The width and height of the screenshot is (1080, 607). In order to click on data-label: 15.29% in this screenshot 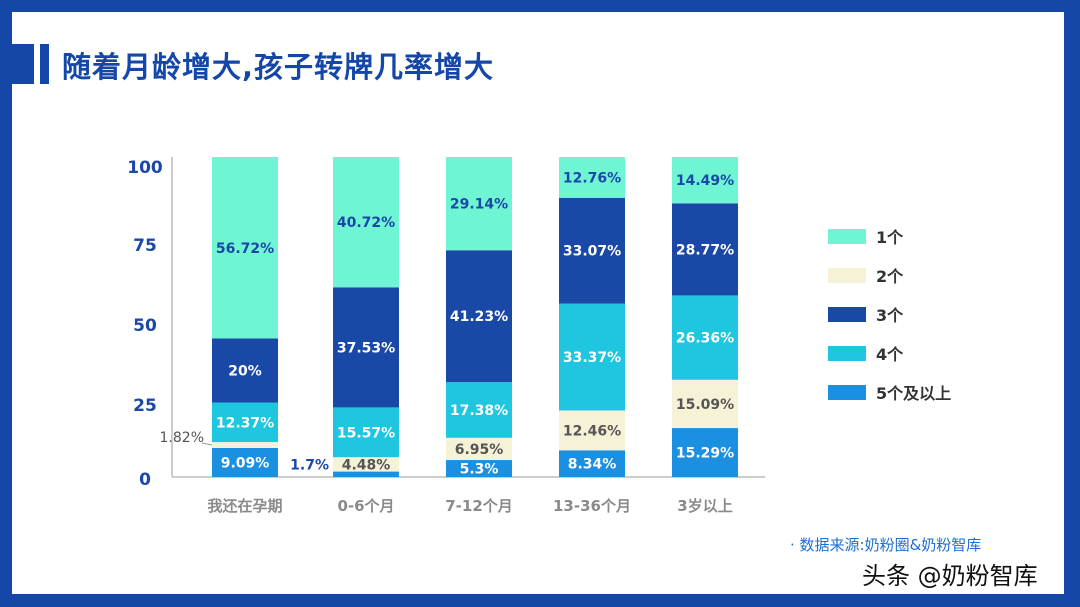, I will do `click(705, 454)`.